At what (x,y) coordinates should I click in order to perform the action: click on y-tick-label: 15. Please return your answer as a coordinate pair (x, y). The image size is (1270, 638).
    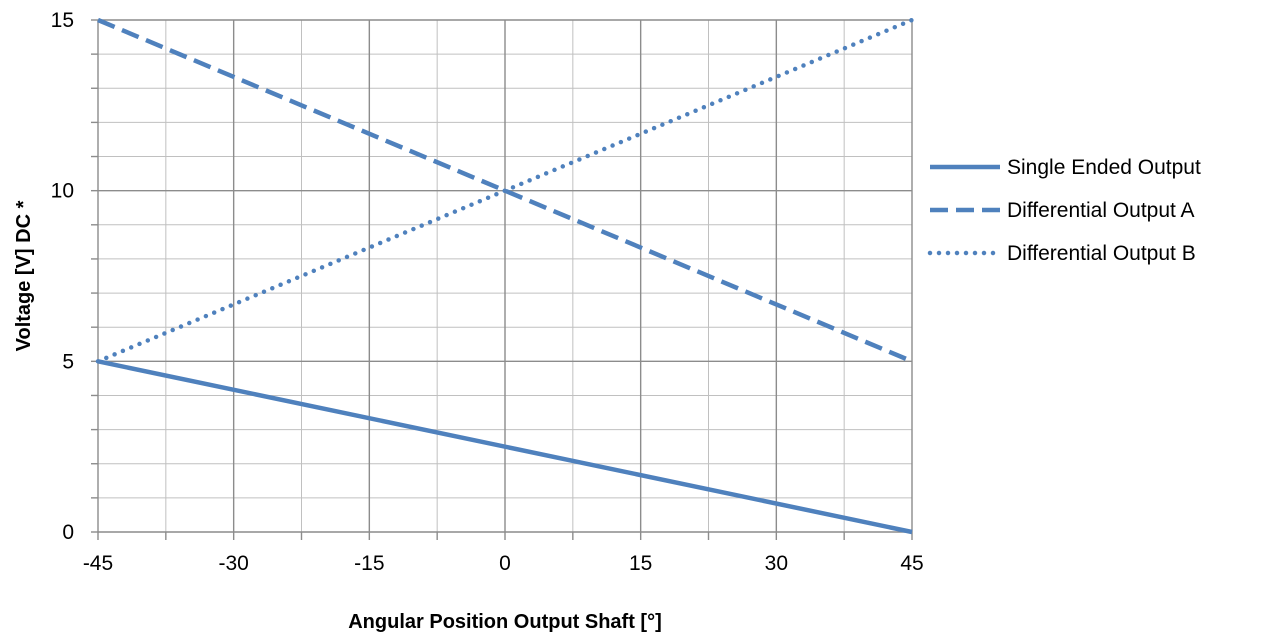
    Looking at the image, I should click on (62, 20).